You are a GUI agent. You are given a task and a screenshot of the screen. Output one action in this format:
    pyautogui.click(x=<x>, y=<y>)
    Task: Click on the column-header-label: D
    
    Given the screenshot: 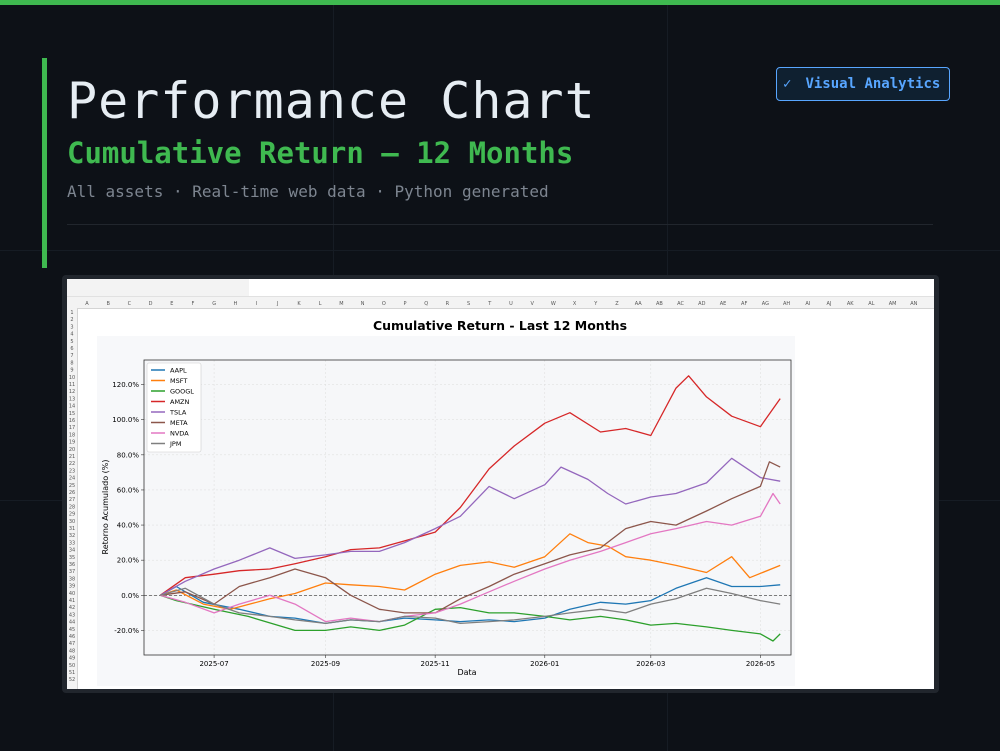 What is the action you would take?
    pyautogui.click(x=151, y=304)
    